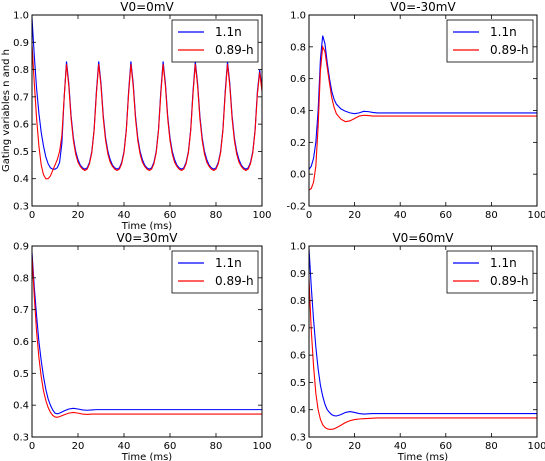 Image resolution: width=545 pixels, height=461 pixels. I want to click on chart-title: V0=-30mV, so click(423, 7).